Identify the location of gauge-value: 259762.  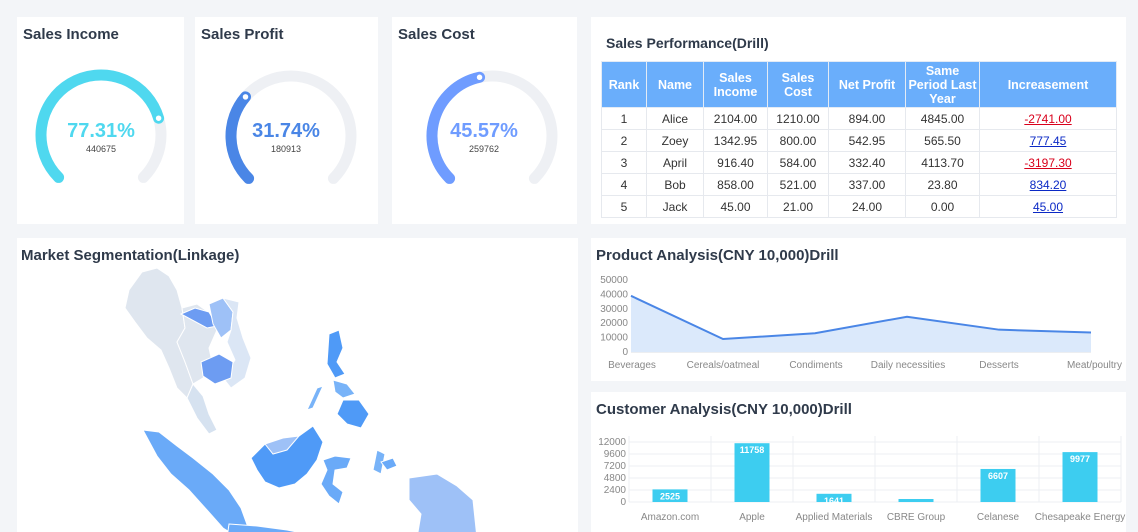
(484, 149).